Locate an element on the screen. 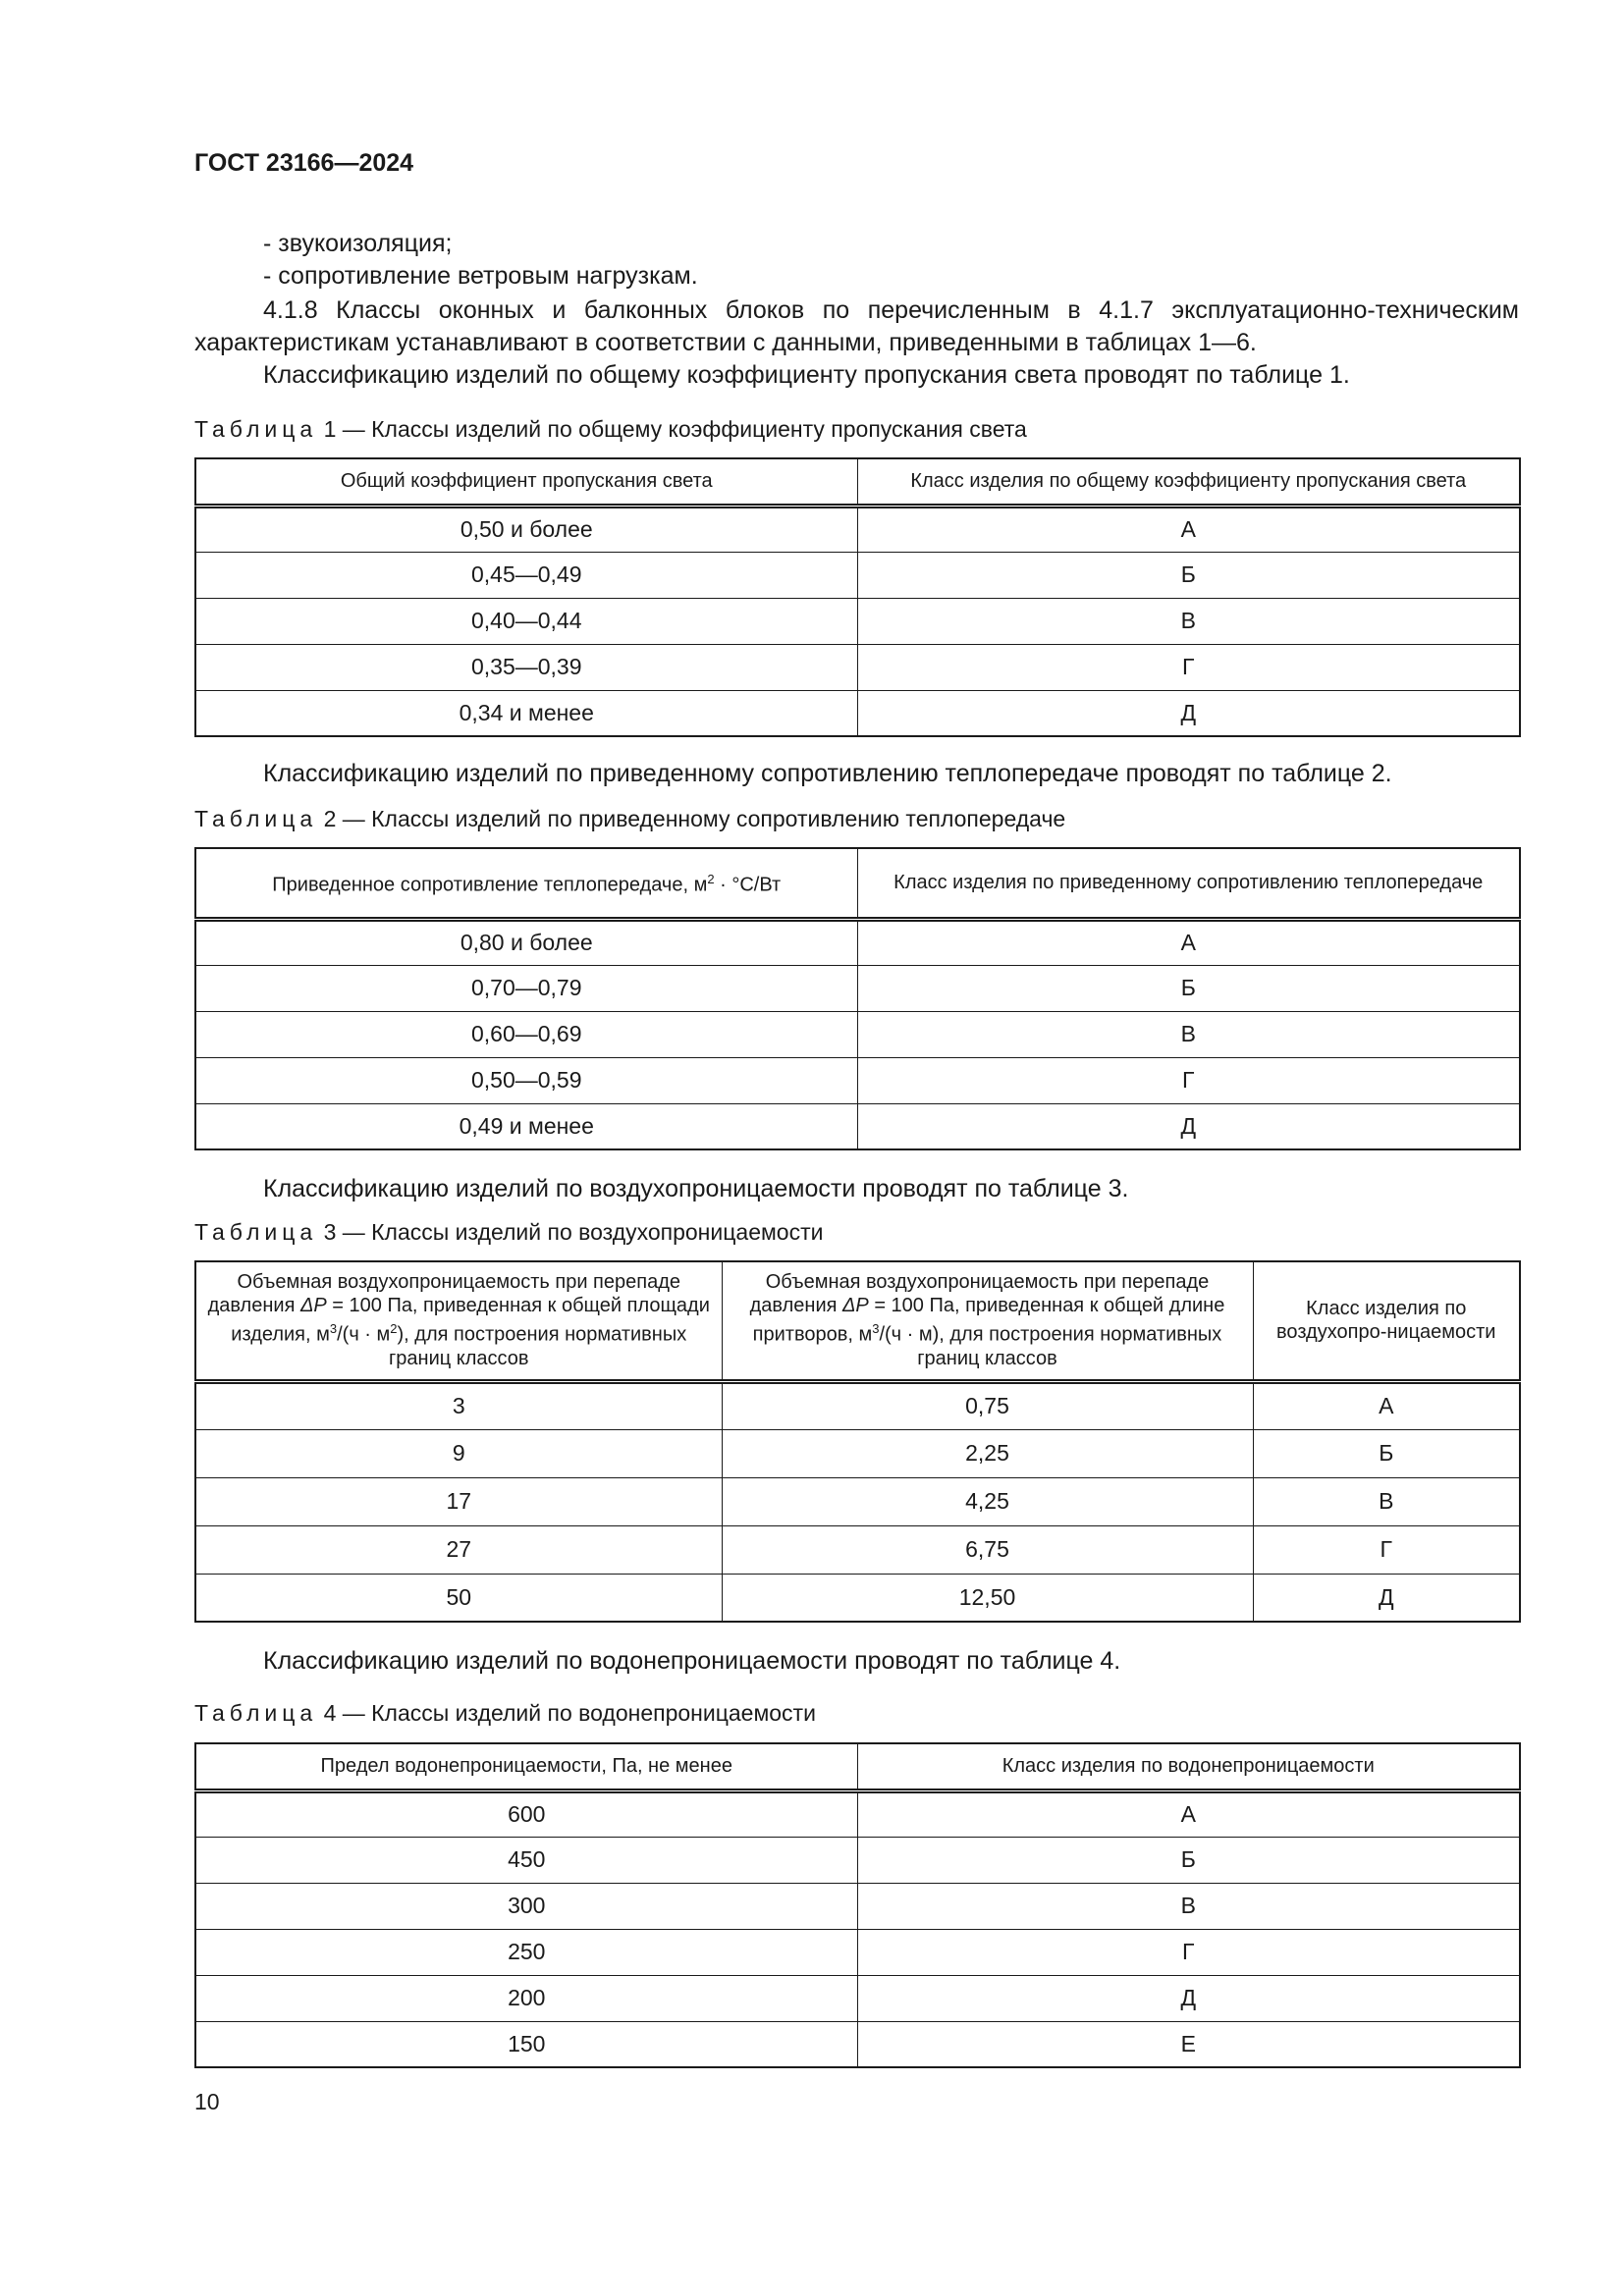 The width and height of the screenshot is (1624, 2296). table-row: 0,60—0,69 В is located at coordinates (857, 1034).